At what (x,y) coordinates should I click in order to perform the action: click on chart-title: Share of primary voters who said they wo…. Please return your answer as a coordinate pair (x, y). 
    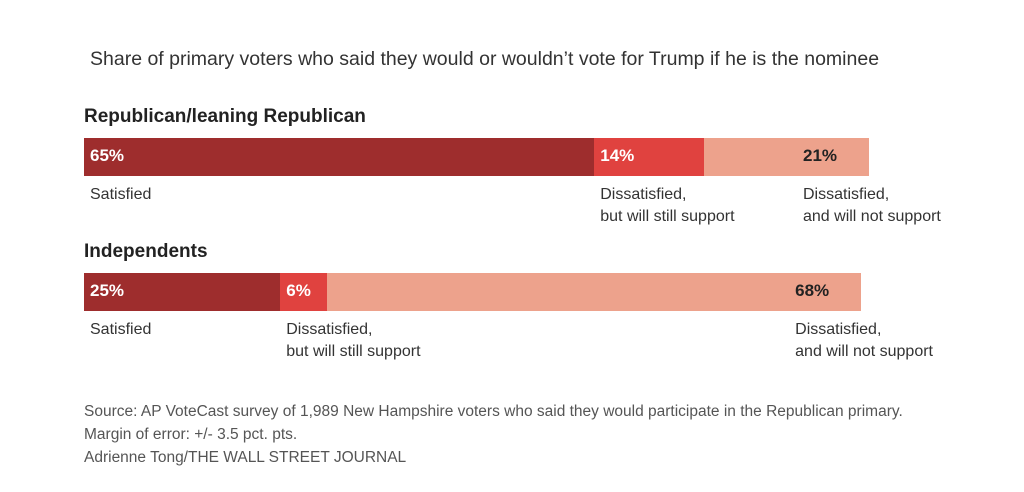
    Looking at the image, I should click on (485, 59).